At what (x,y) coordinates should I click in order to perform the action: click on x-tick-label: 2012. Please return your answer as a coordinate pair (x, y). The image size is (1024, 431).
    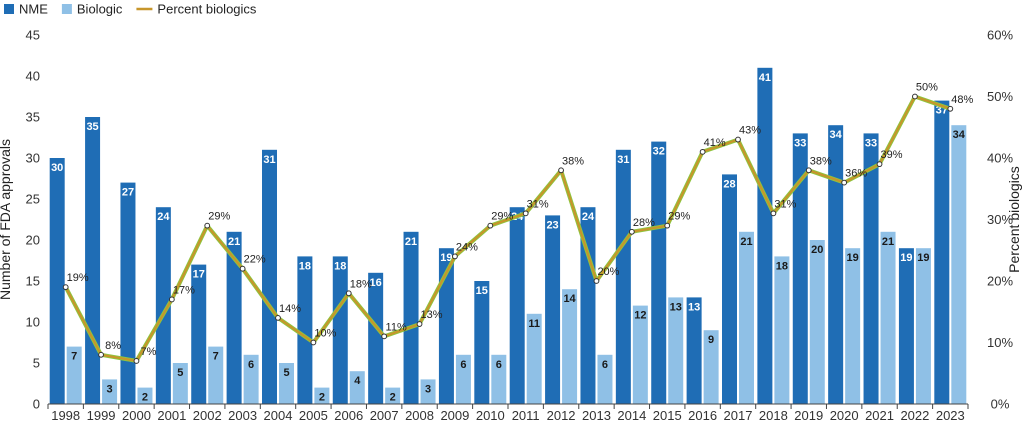
    Looking at the image, I should click on (561, 415).